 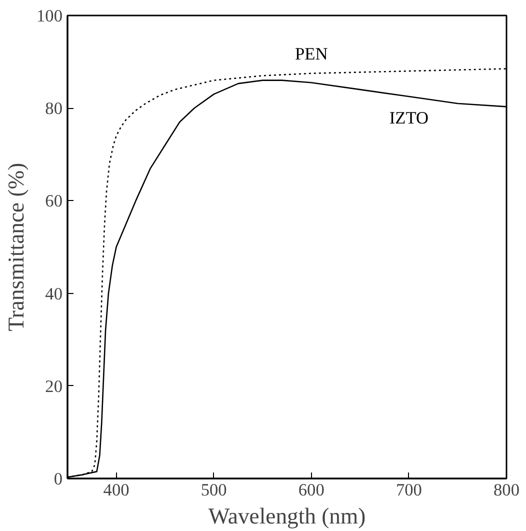 I want to click on y-tick-label: 100, so click(x=49, y=16).